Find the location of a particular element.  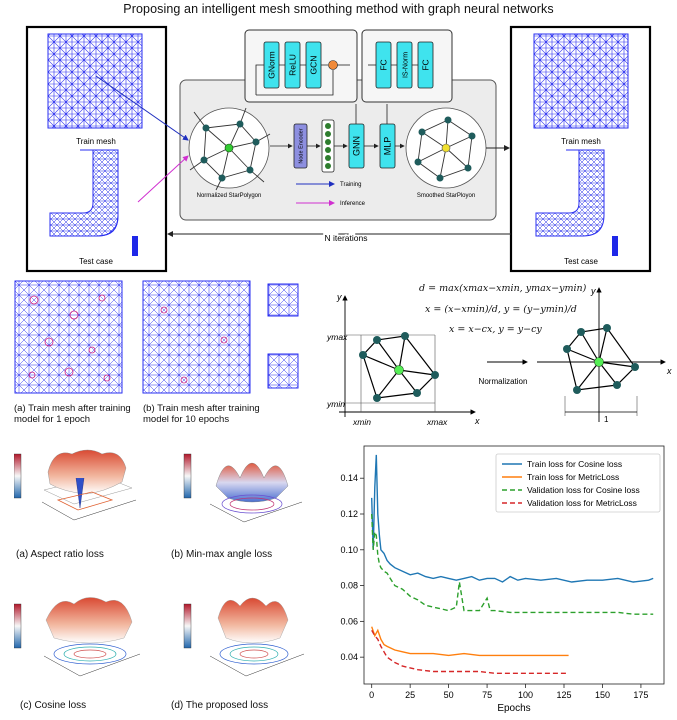

left-train-mesh-label: Train mesh is located at coordinates (96, 141).